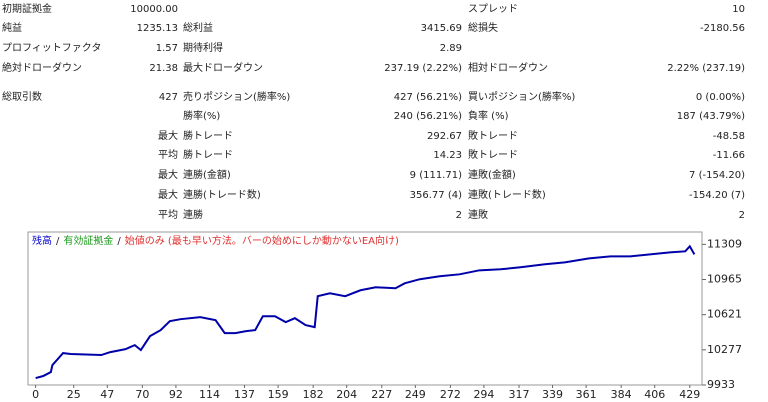 Image resolution: width=768 pixels, height=402 pixels. Describe the element at coordinates (142, 394) in the screenshot. I see `x-tick-label: 70` at that location.